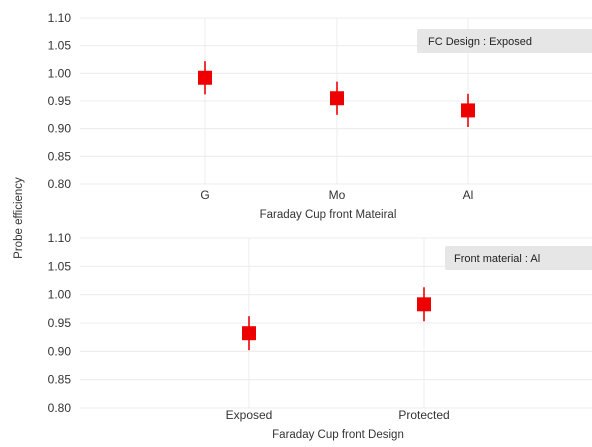 This screenshot has width=592, height=447. What do you see at coordinates (328, 215) in the screenshot?
I see `x-axis-label: Faraday Cup front Mateiral` at bounding box center [328, 215].